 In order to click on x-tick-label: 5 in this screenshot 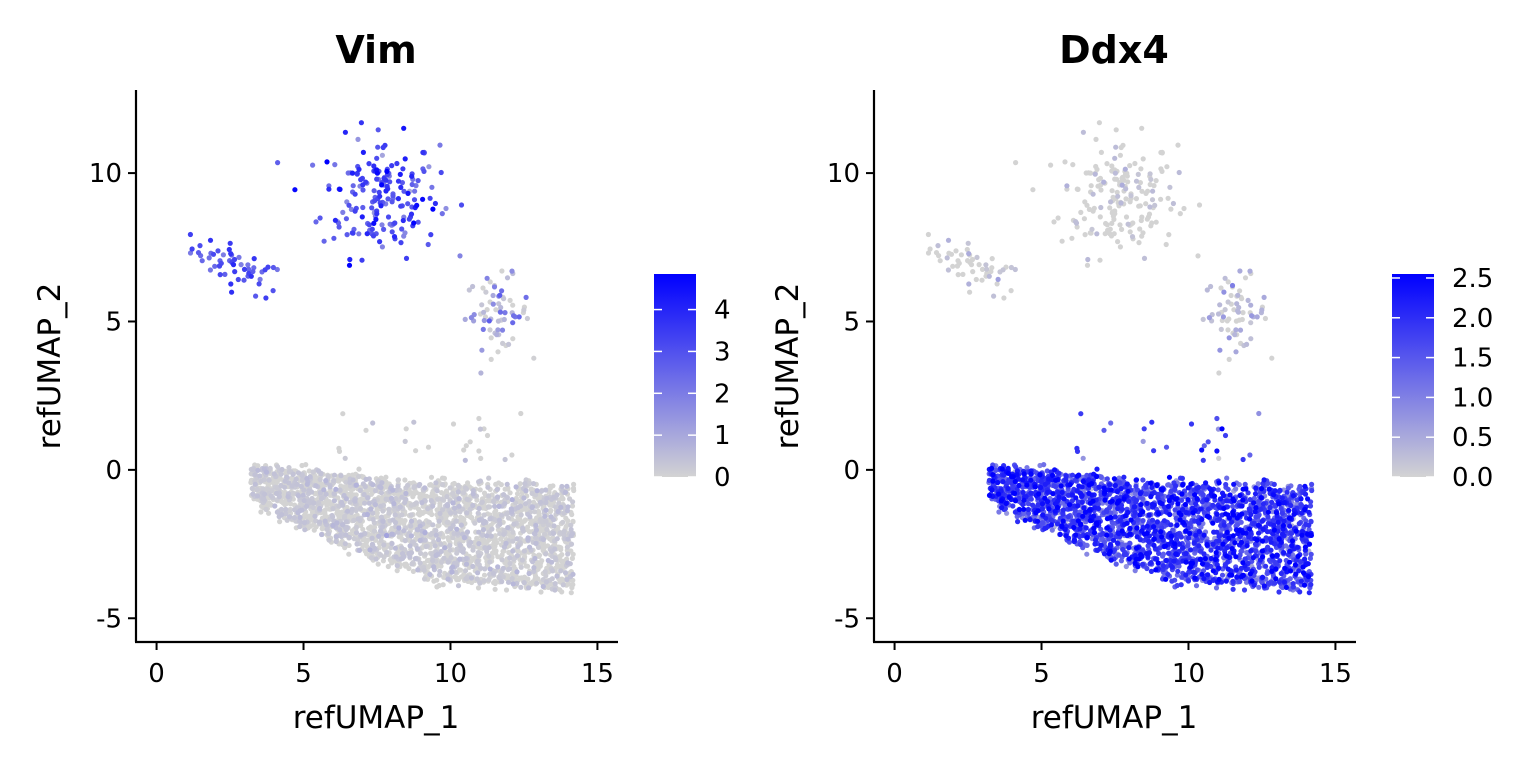, I will do `click(303, 674)`.